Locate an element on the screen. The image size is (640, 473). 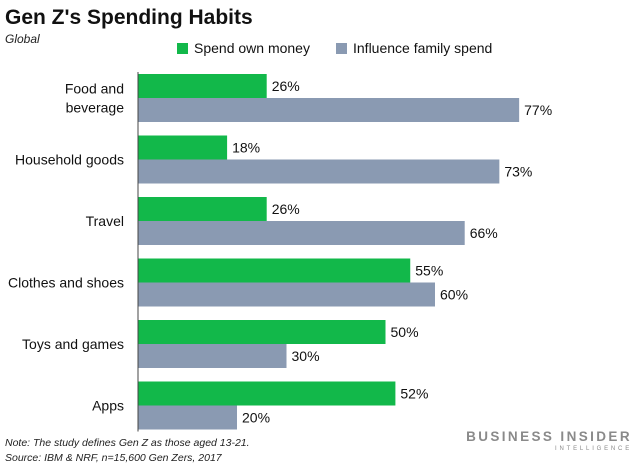
legend-item-influence-family-spend: Influence family spend is located at coordinates (414, 48).